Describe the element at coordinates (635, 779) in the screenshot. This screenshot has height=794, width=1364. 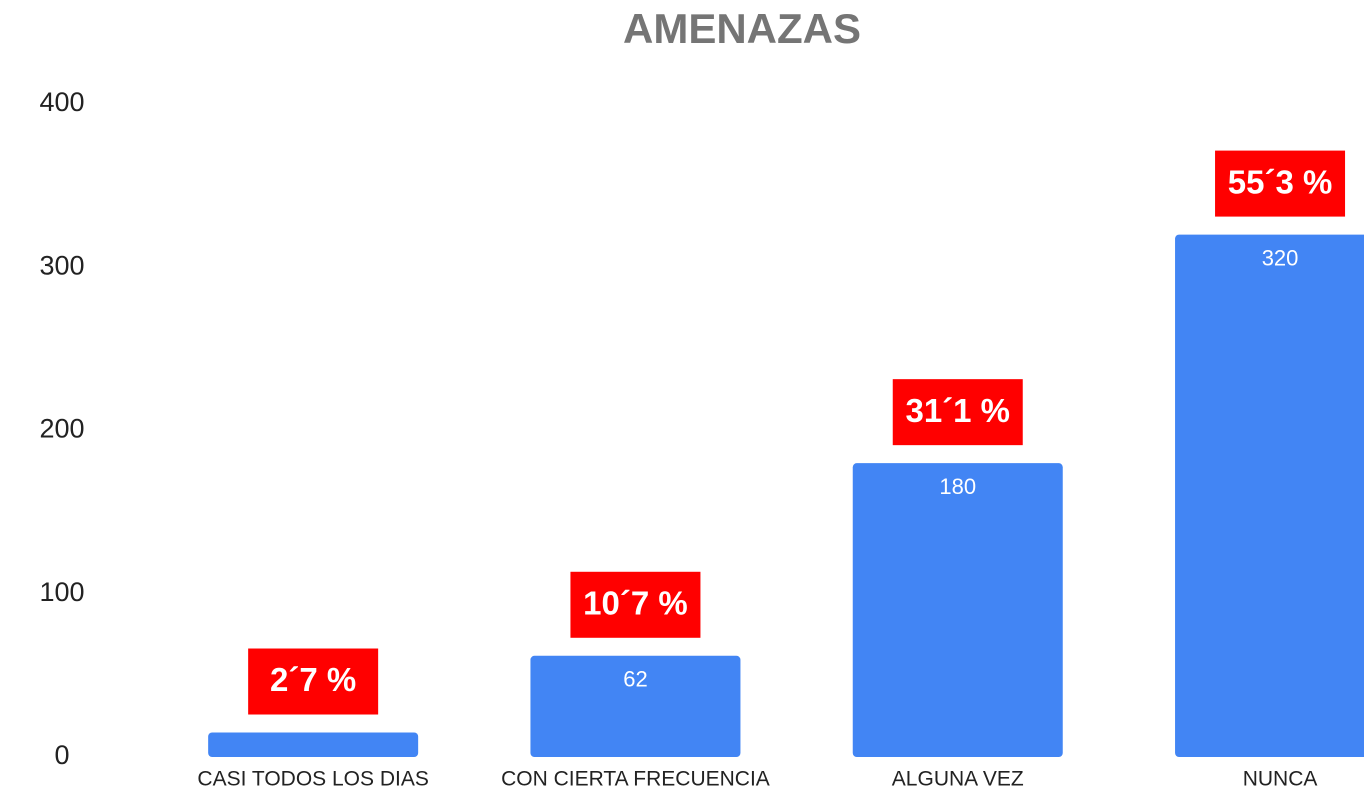
I see `x-tick-label: CON CIERTA FRECUENCIA` at that location.